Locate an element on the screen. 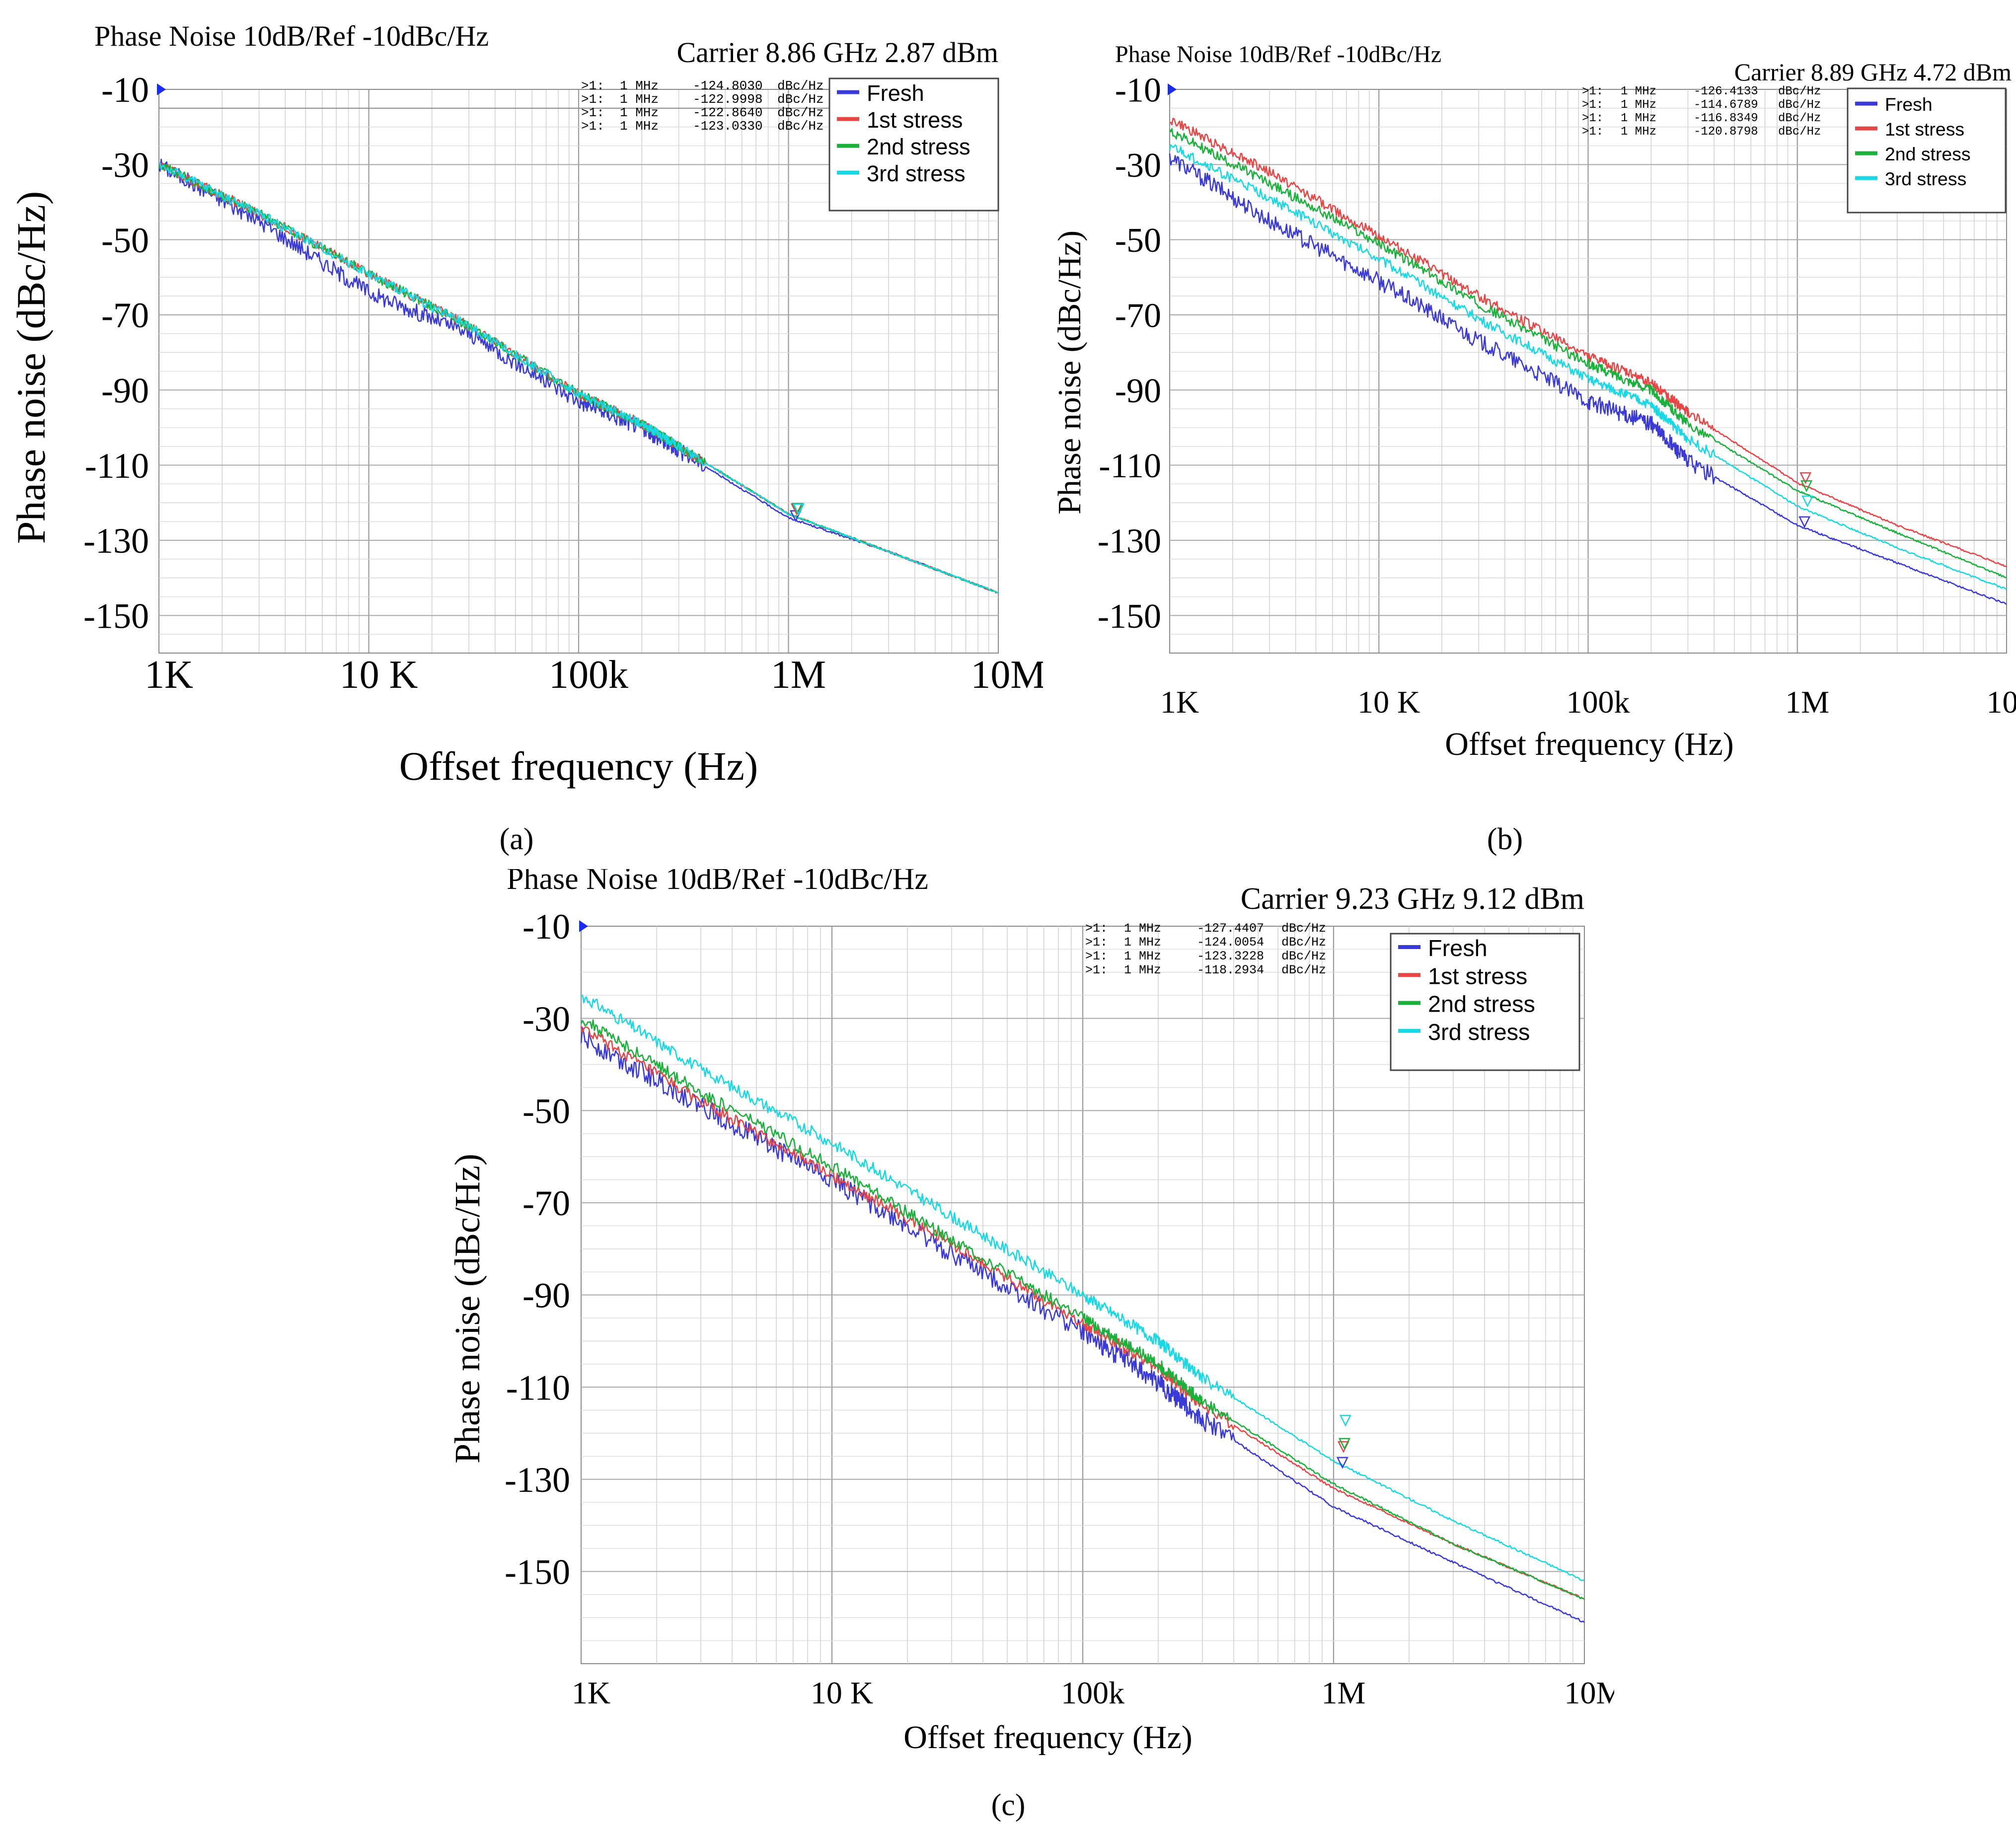 This screenshot has width=2016, height=1837. caption-b: (b) is located at coordinates (1505, 839).